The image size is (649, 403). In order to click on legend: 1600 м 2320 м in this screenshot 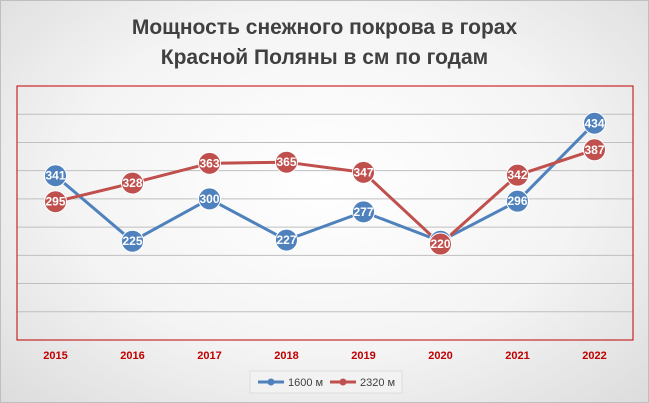, I will do `click(326, 382)`.